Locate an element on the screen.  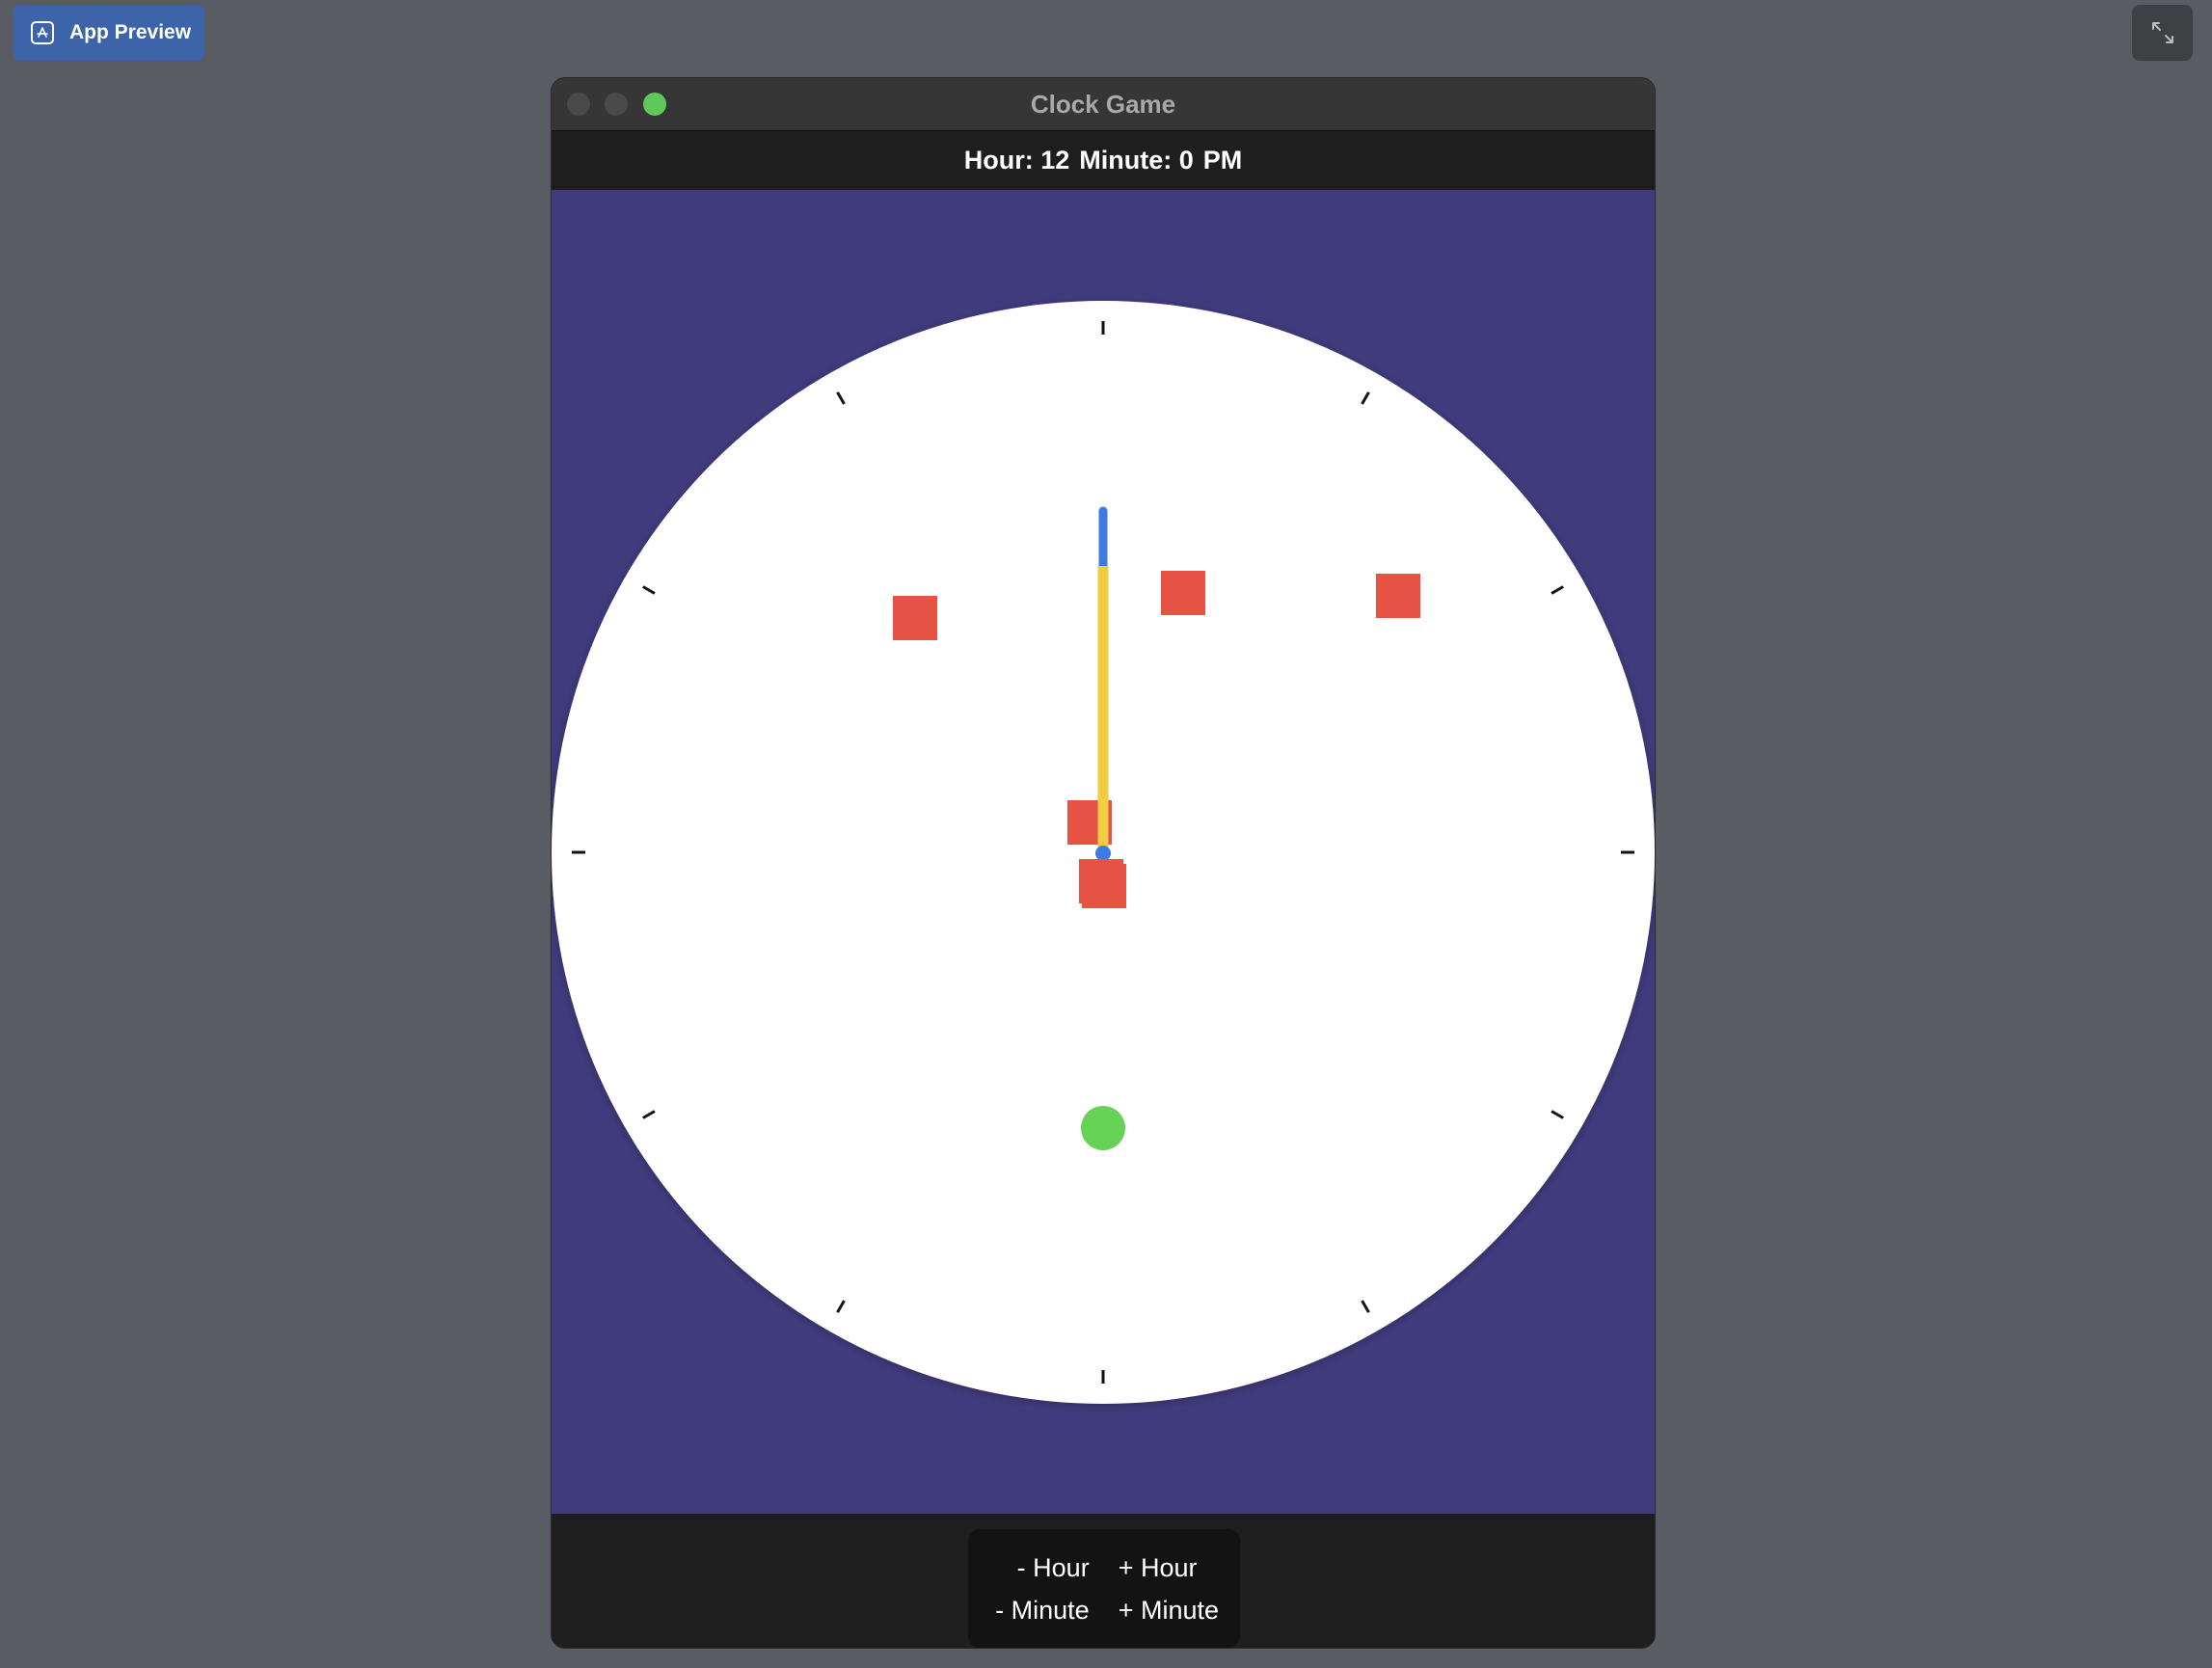
app-preview-label: App Preview is located at coordinates (130, 32).